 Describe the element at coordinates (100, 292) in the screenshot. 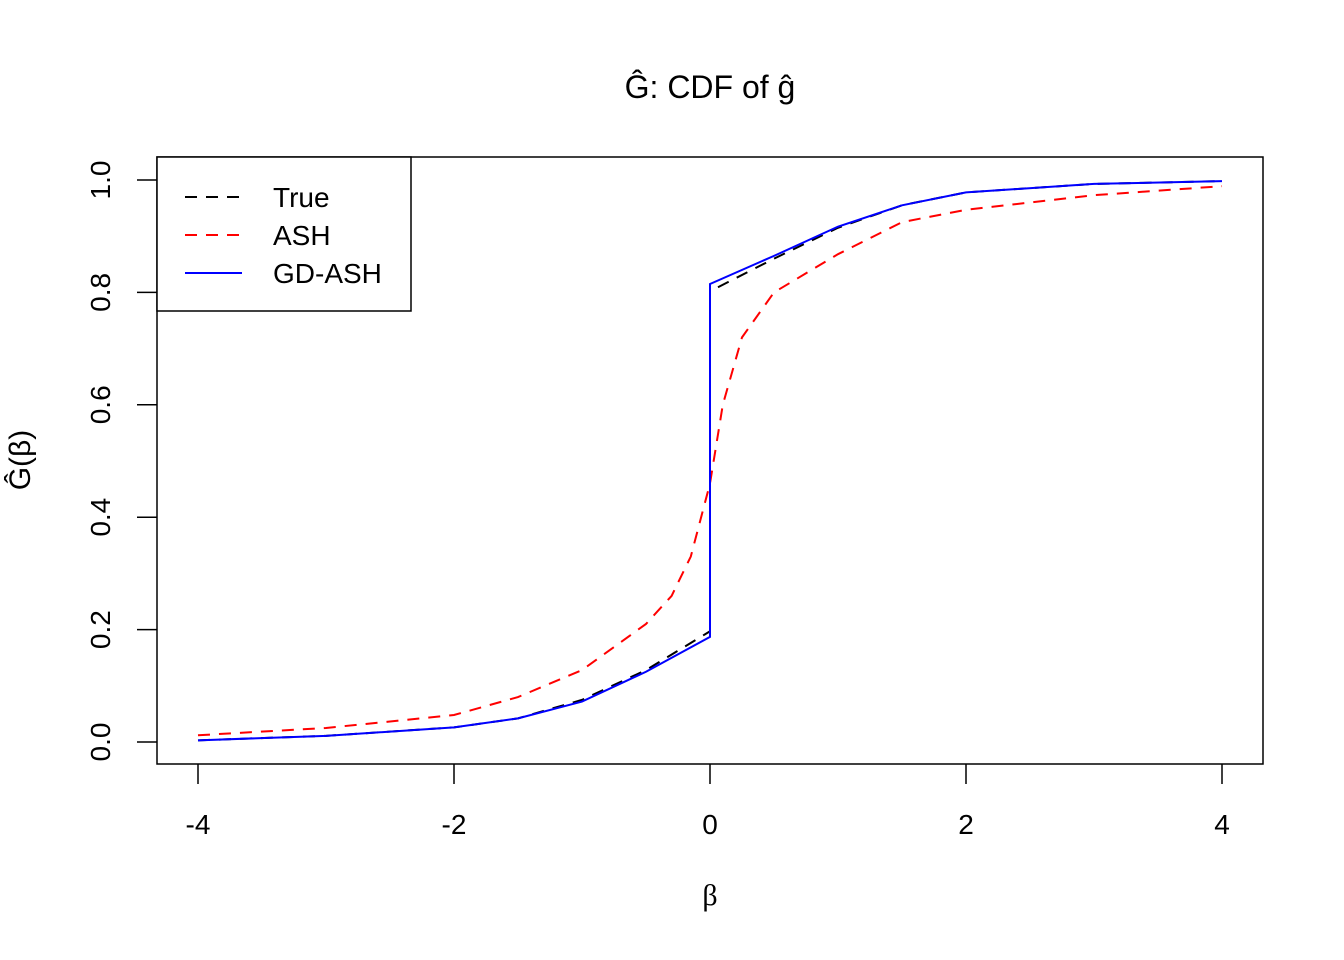

I see `y-tick-label: 0.8` at that location.